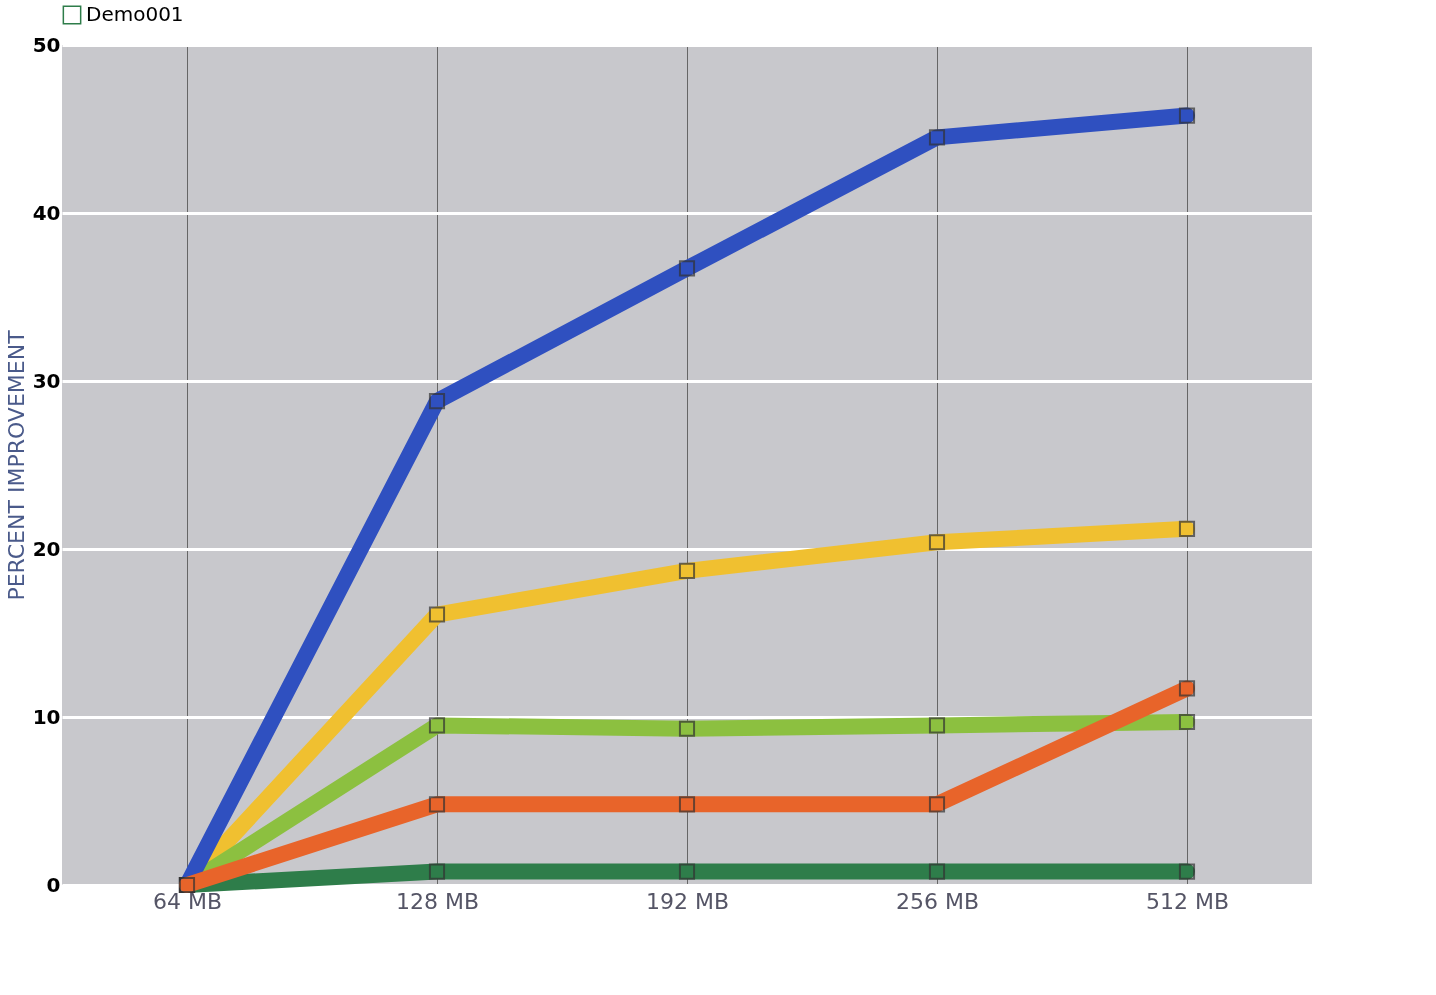  Describe the element at coordinates (46, 548) in the screenshot. I see `y-tick-label: 20` at that location.